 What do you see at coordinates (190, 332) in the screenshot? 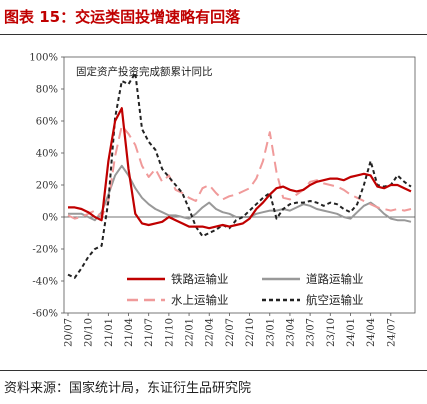
I see `x-tick-label: 22/01` at bounding box center [190, 332].